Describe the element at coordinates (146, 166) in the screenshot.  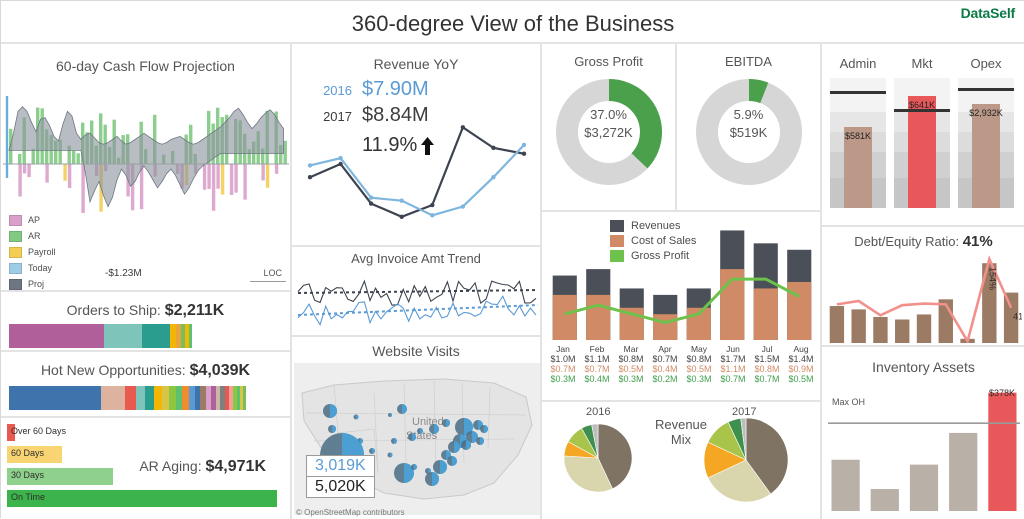
I see `cash-flow-chart` at that location.